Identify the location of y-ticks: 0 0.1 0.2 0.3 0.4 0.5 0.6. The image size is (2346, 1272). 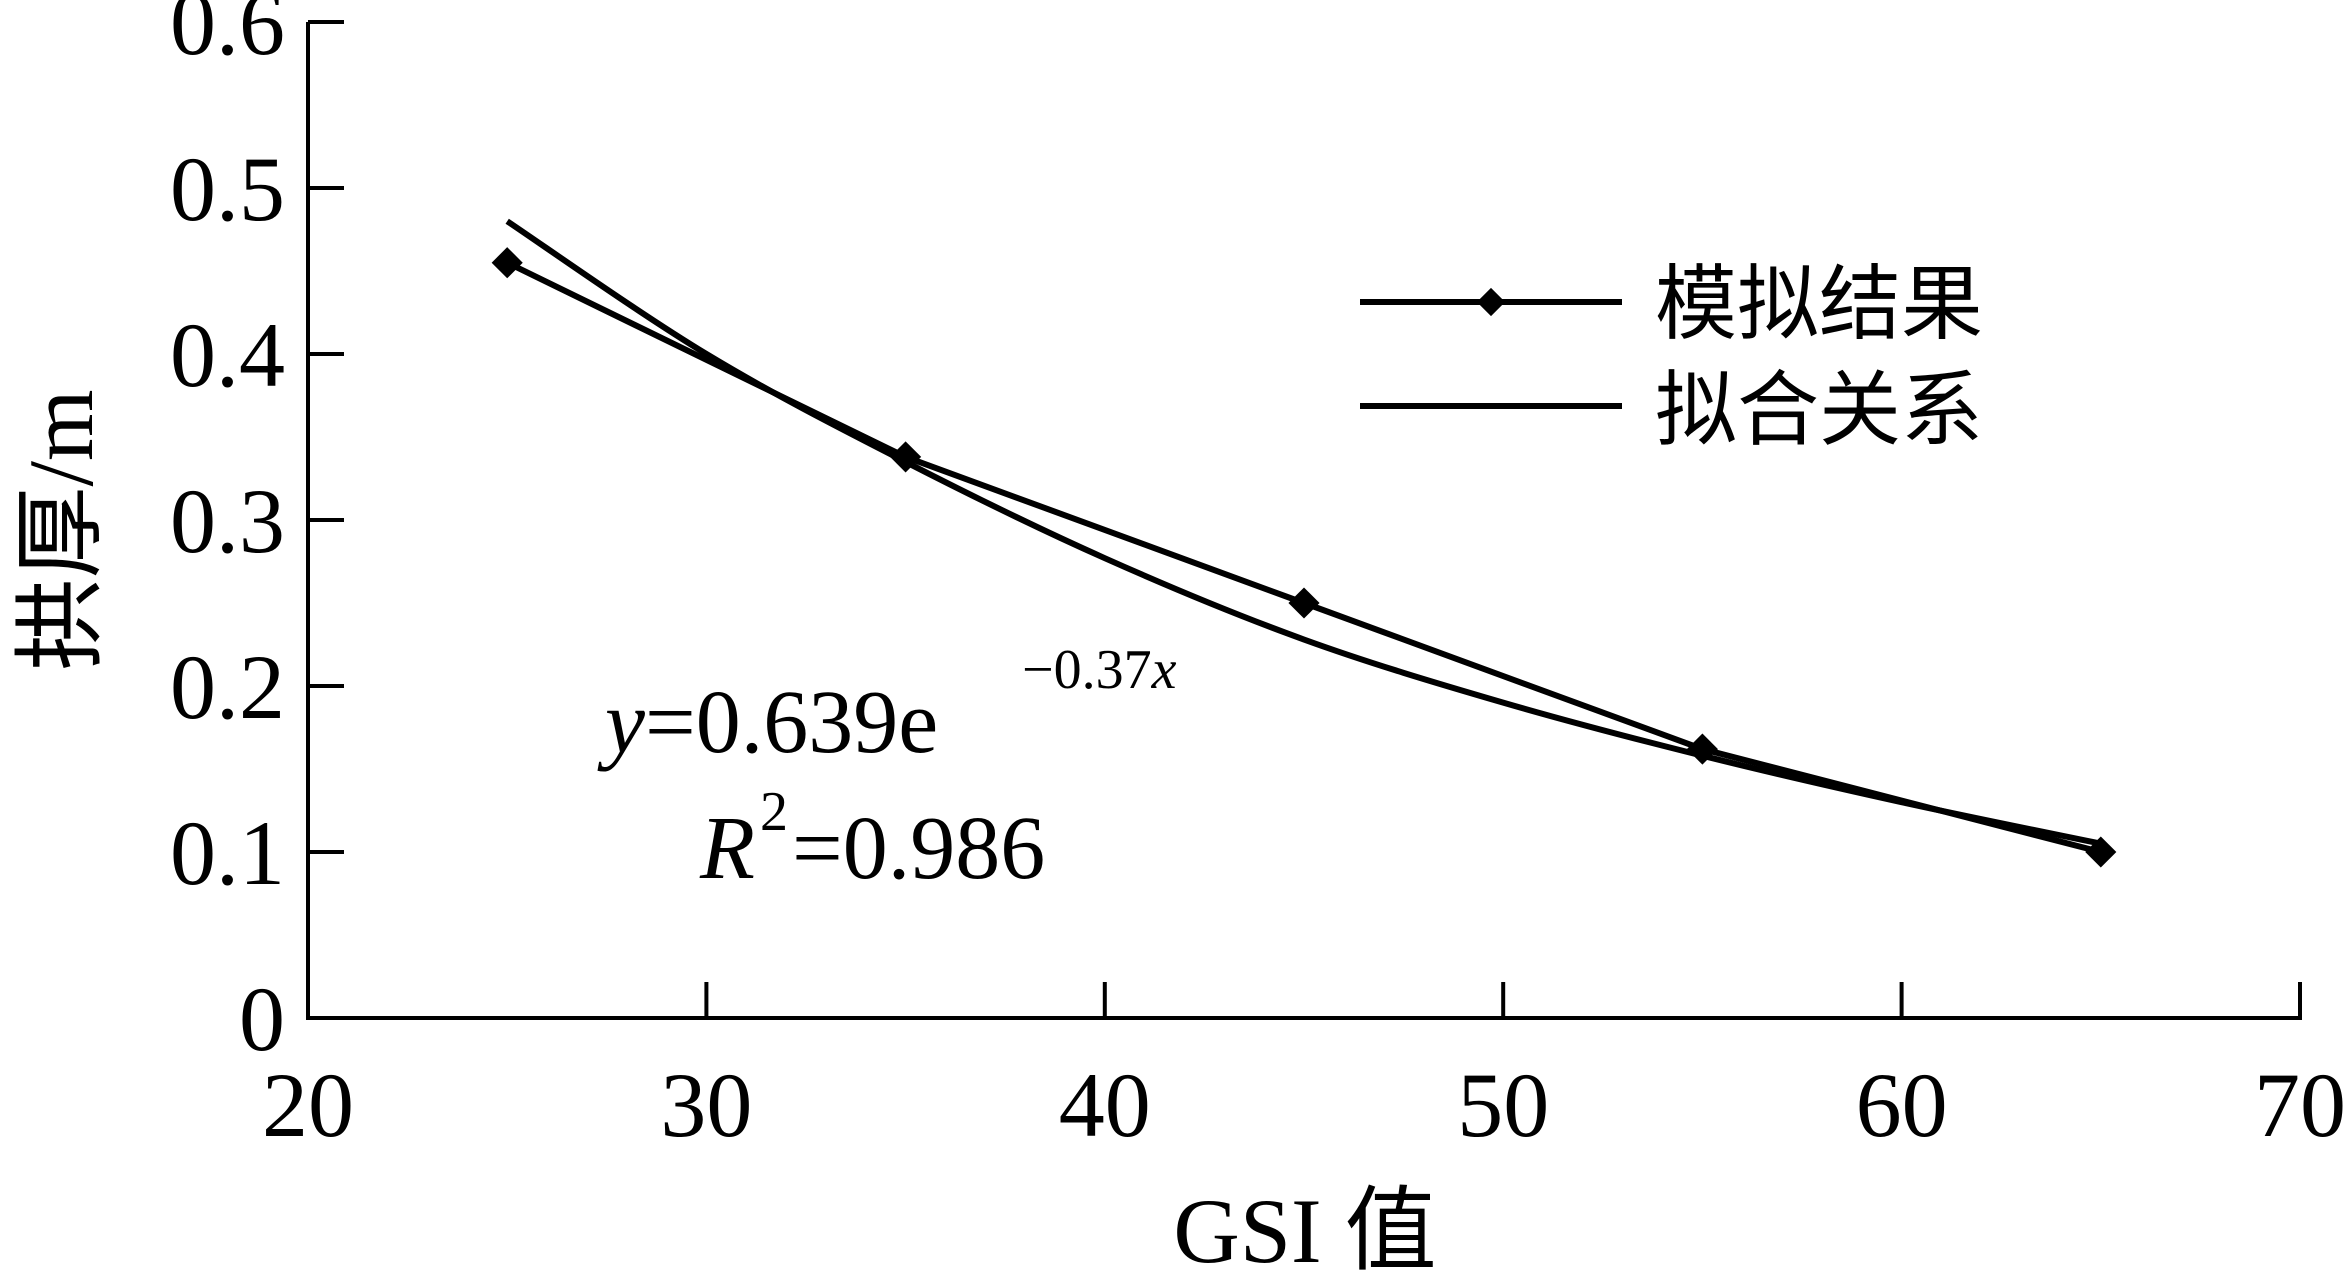
(257, 535).